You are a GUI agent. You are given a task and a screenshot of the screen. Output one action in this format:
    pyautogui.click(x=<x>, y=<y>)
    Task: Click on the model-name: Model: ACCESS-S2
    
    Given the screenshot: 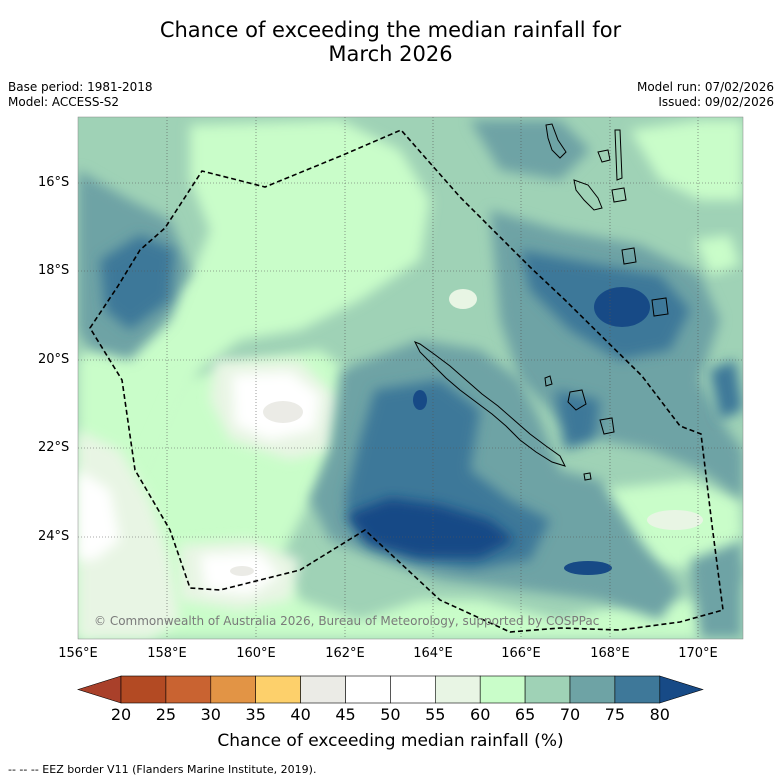 What is the action you would take?
    pyautogui.click(x=64, y=102)
    